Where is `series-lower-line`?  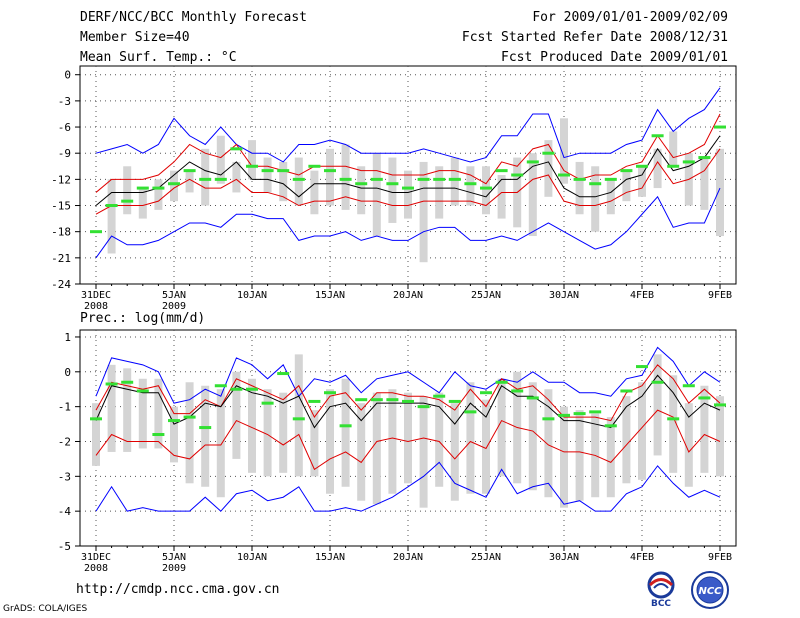
series-lower-line is located at coordinates (408, 181).